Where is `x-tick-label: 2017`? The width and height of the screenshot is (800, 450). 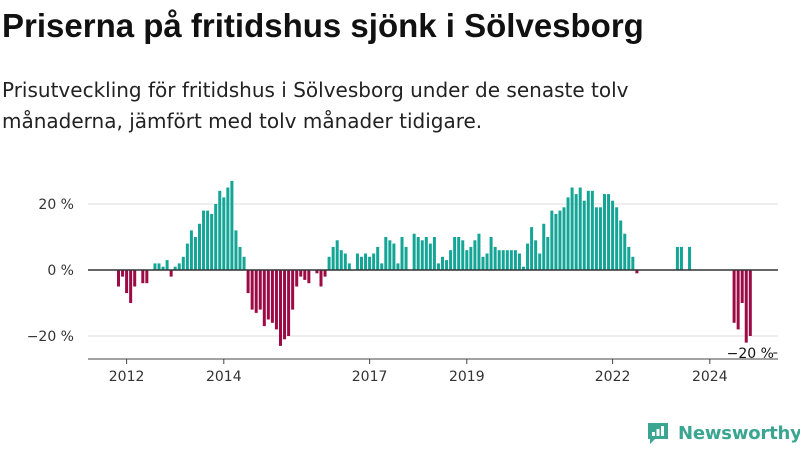
x-tick-label: 2017 is located at coordinates (370, 377).